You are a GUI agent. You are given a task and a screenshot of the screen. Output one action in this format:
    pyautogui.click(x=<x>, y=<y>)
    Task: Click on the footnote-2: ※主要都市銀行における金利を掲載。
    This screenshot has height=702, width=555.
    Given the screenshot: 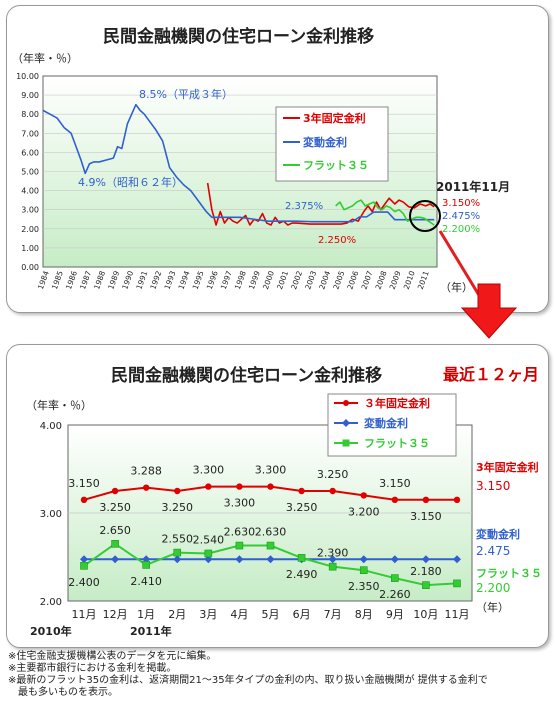 What is the action you would take?
    pyautogui.click(x=92, y=668)
    